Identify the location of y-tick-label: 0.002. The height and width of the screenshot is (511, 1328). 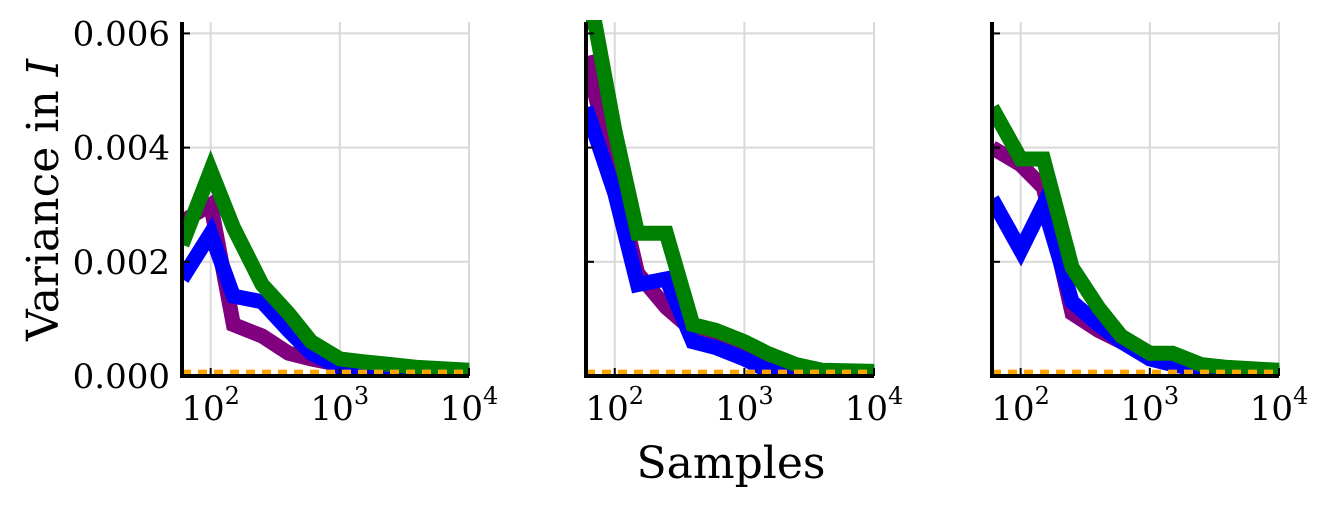
(121, 263).